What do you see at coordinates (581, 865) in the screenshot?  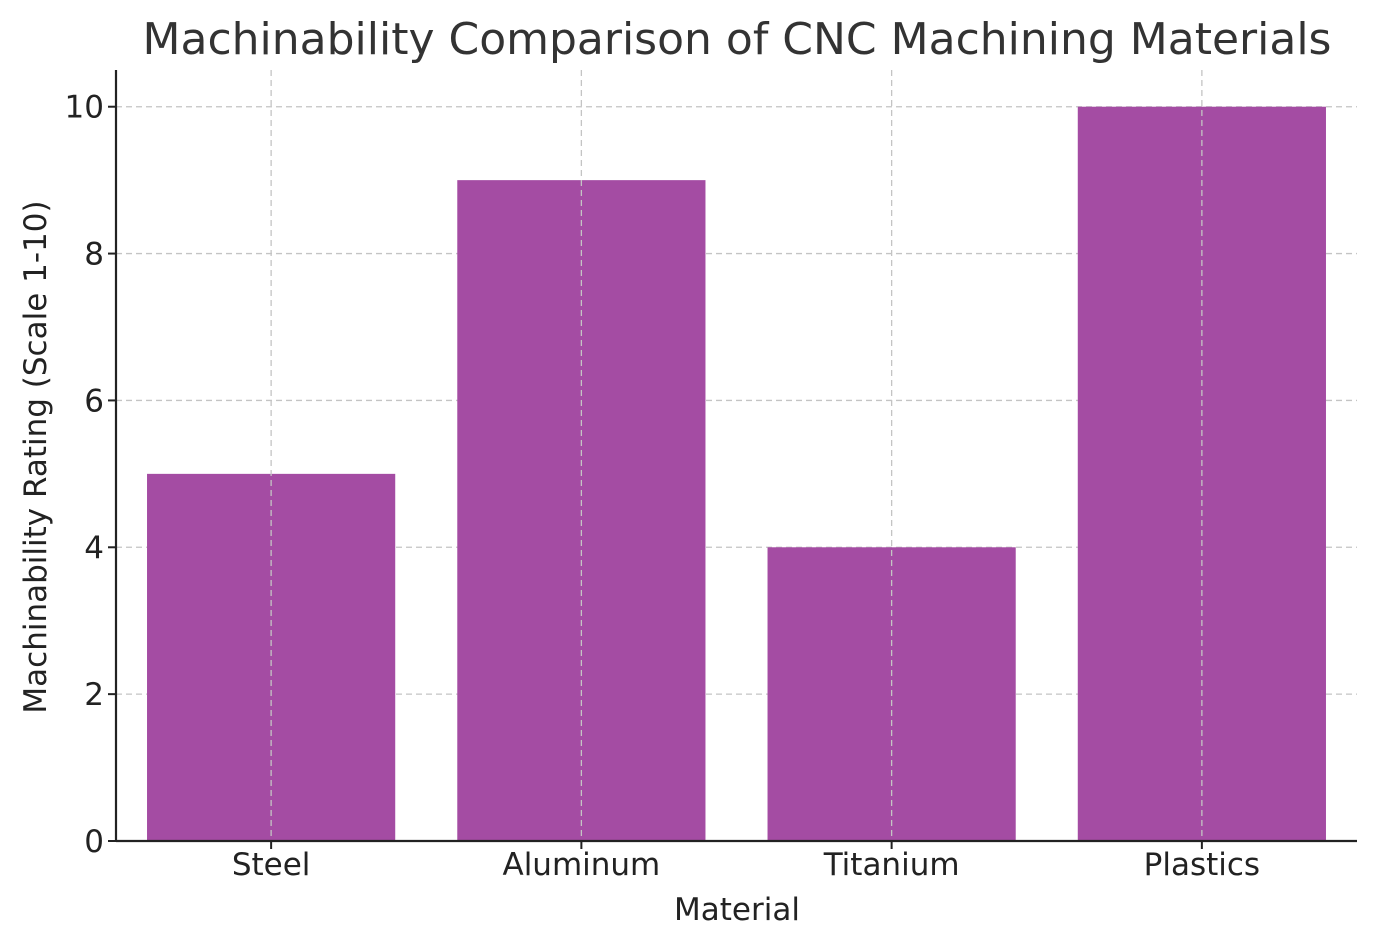 I see `x-tick-label: Aluminum` at bounding box center [581, 865].